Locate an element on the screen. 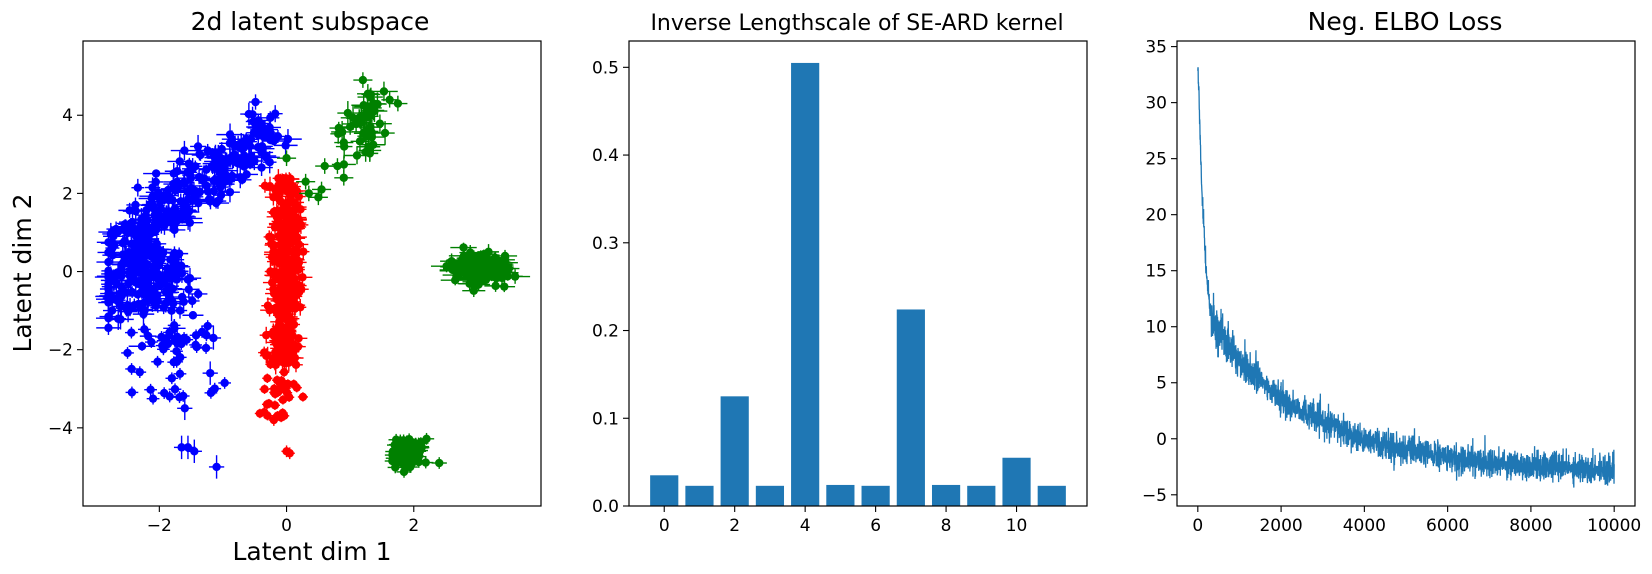  lengthscale-y-tick-label: 0.0 is located at coordinates (605, 507).